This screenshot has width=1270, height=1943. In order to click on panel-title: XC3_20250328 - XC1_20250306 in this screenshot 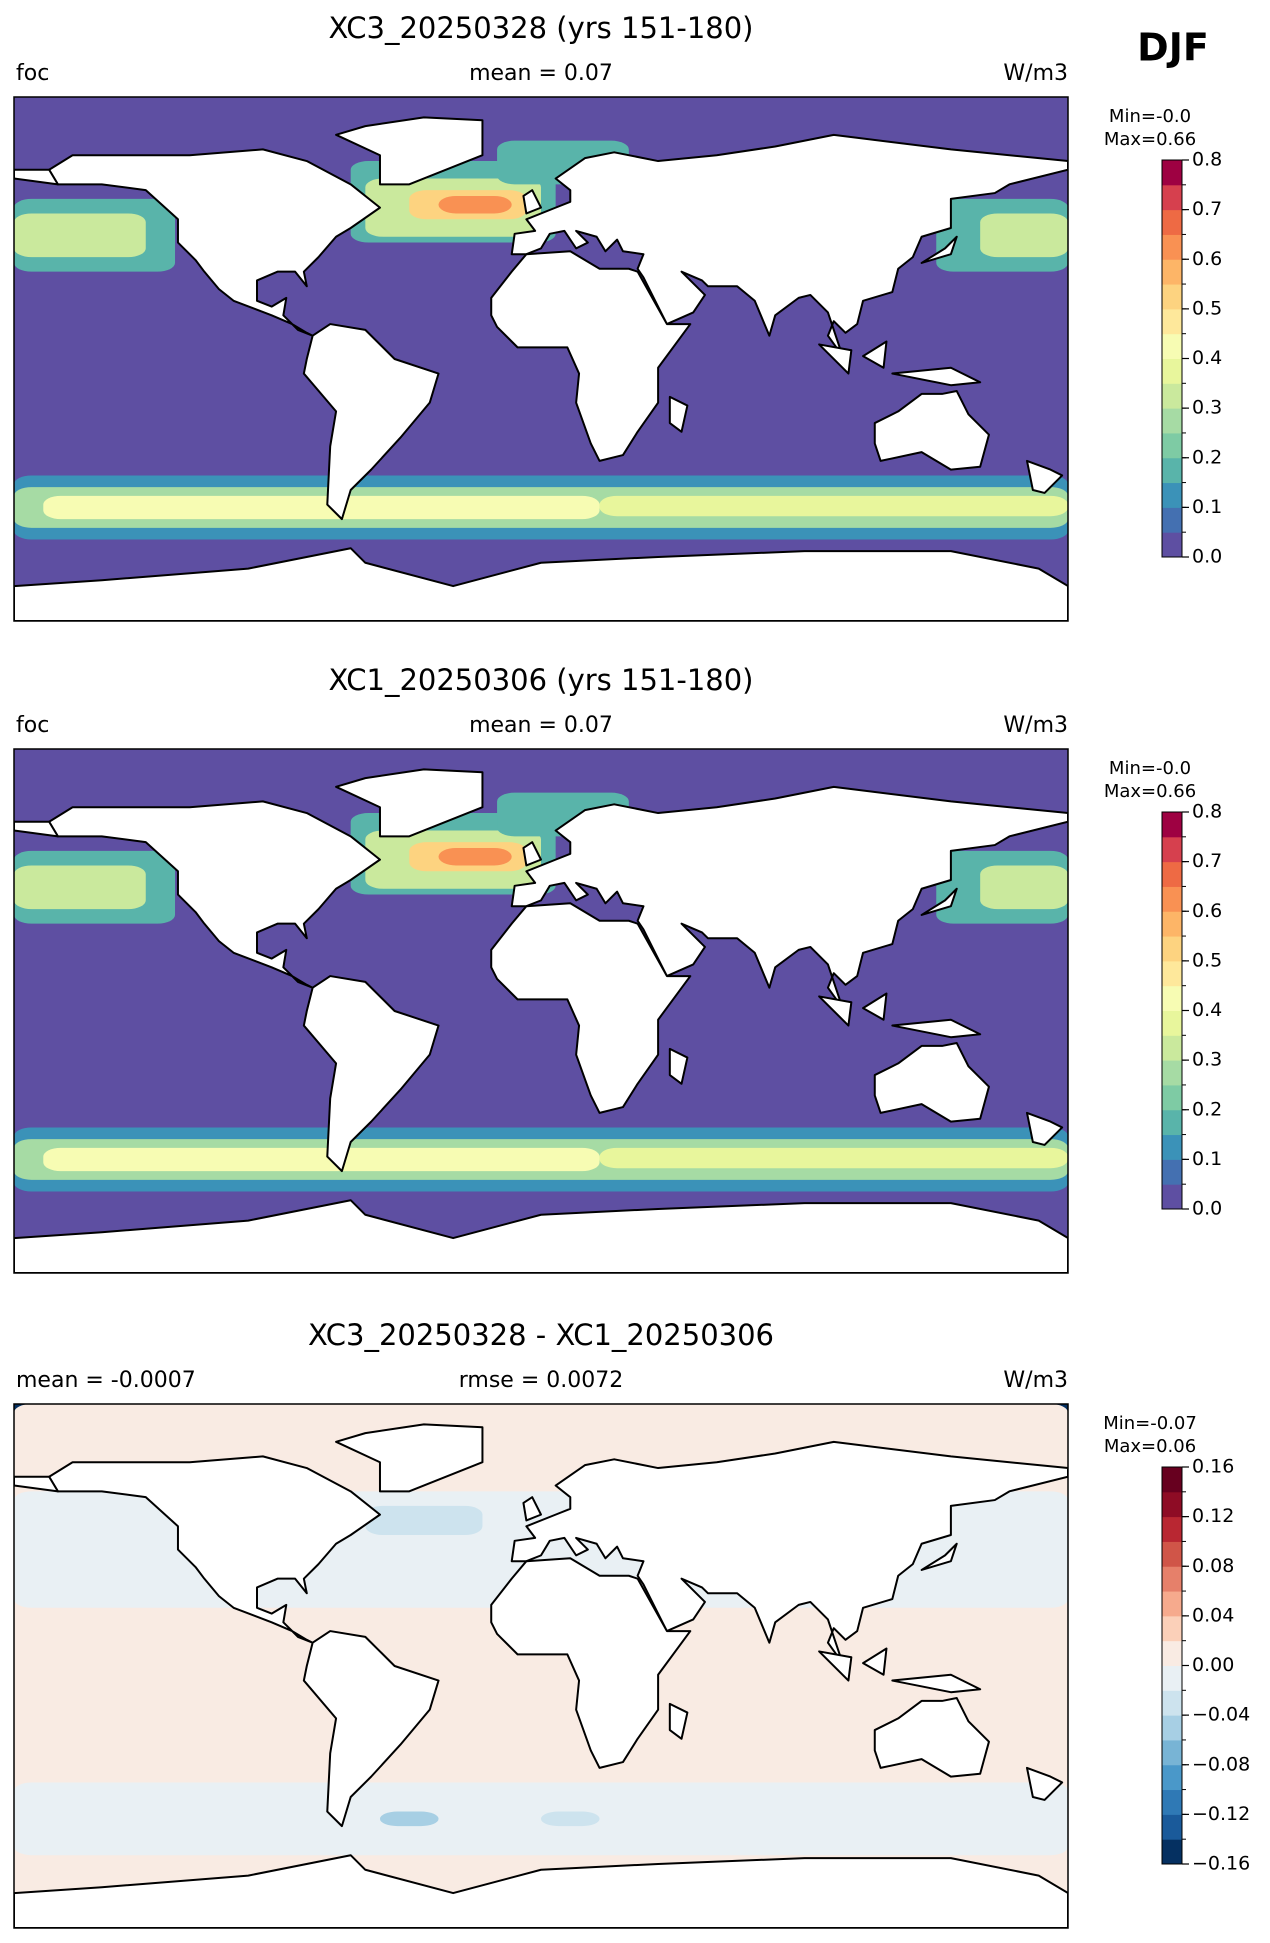, I will do `click(541, 1335)`.